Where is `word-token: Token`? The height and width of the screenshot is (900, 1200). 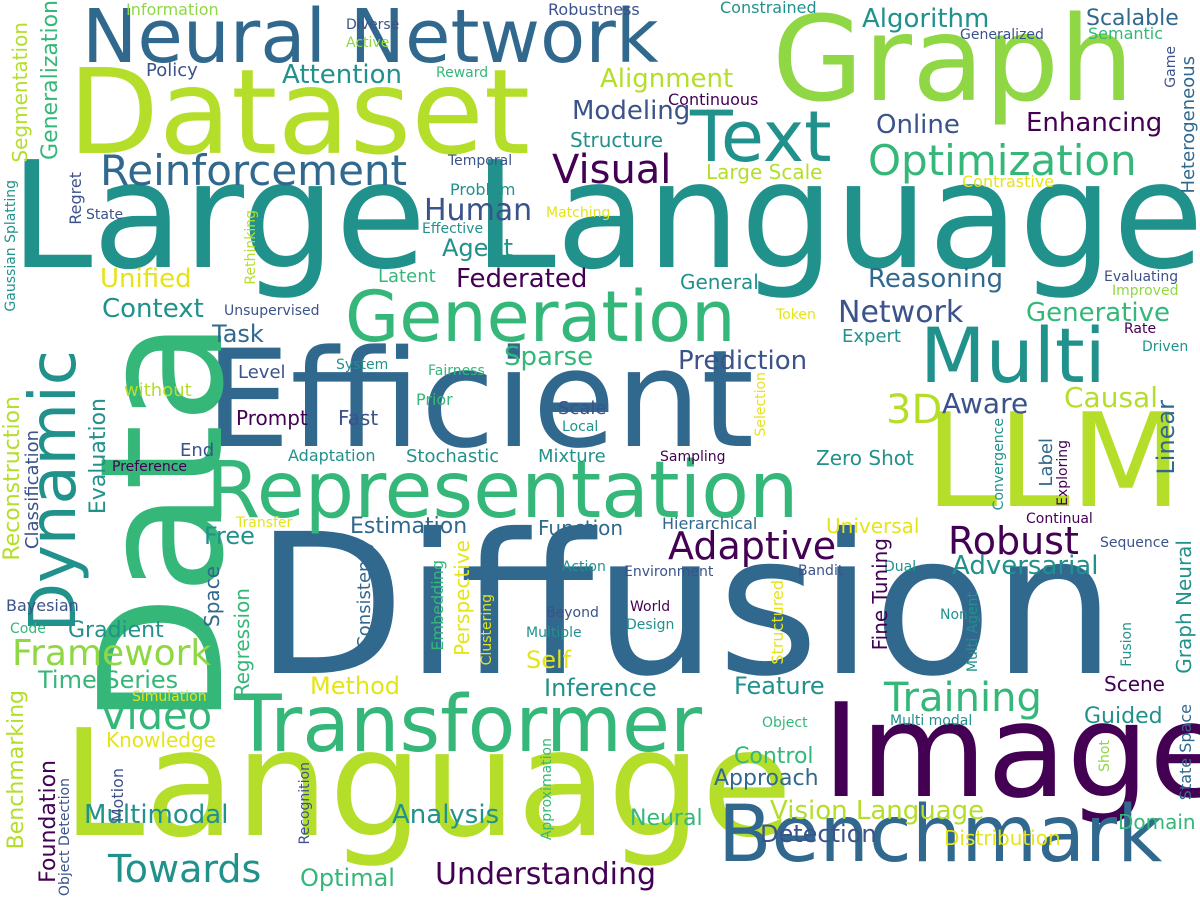 word-token: Token is located at coordinates (796, 315).